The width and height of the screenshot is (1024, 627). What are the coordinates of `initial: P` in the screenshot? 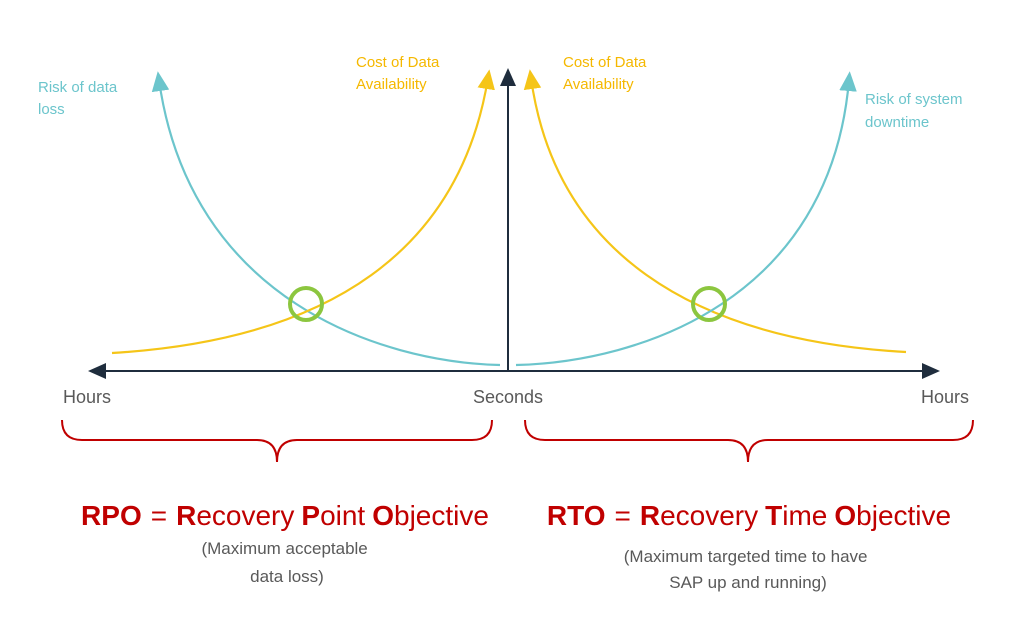 It's located at (310, 515).